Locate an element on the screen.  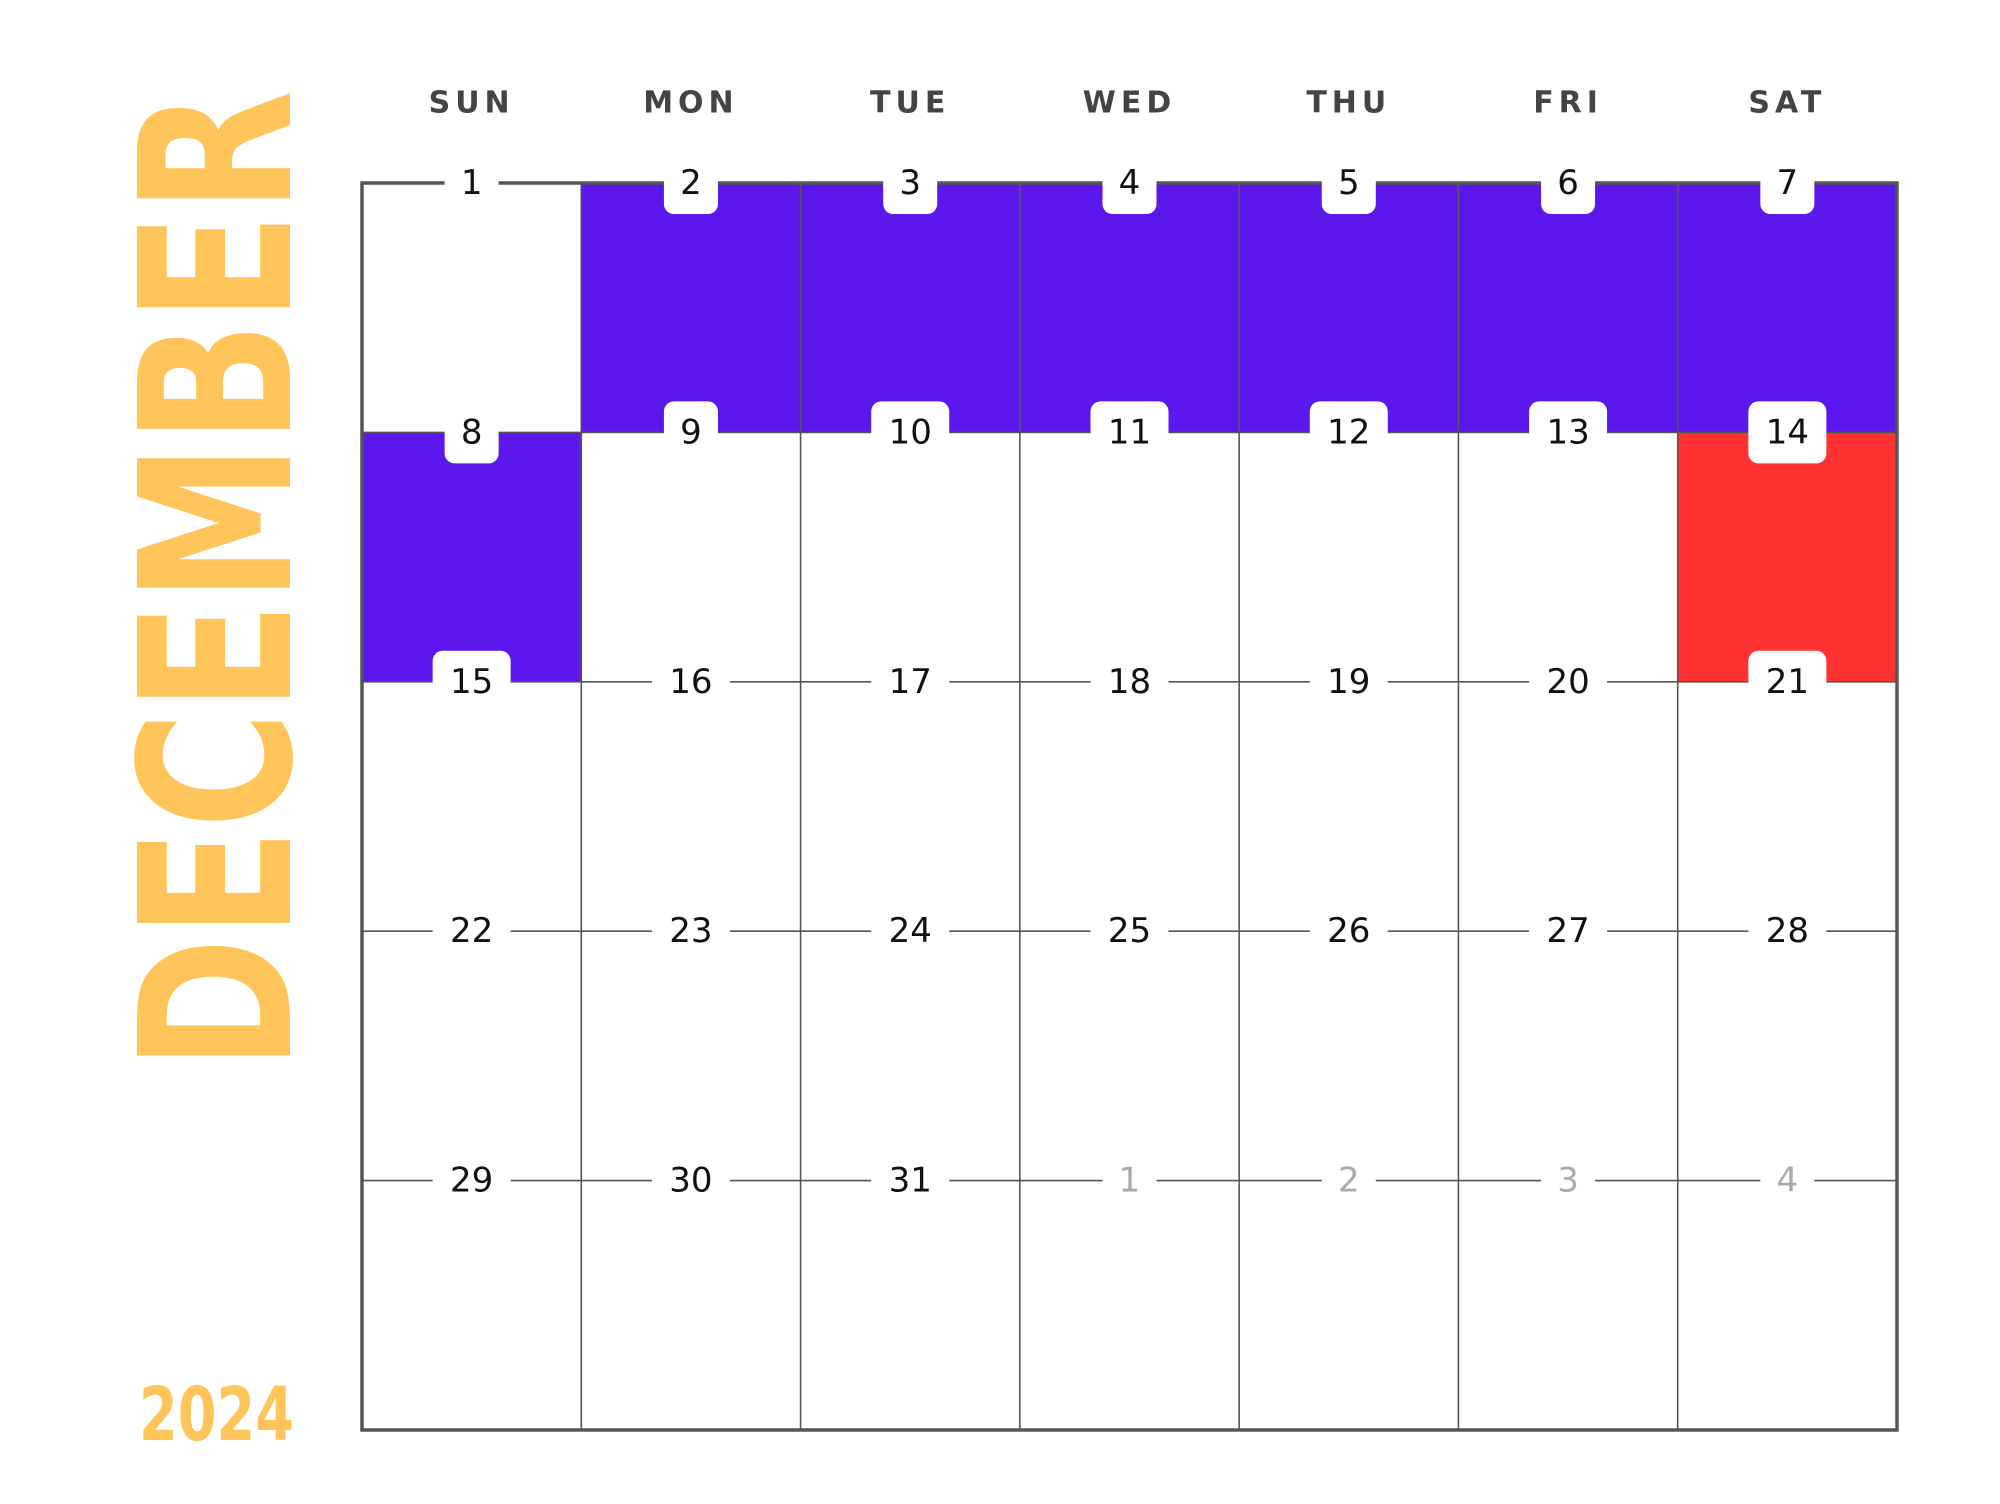
weekday-label: THU is located at coordinates (1348, 103).